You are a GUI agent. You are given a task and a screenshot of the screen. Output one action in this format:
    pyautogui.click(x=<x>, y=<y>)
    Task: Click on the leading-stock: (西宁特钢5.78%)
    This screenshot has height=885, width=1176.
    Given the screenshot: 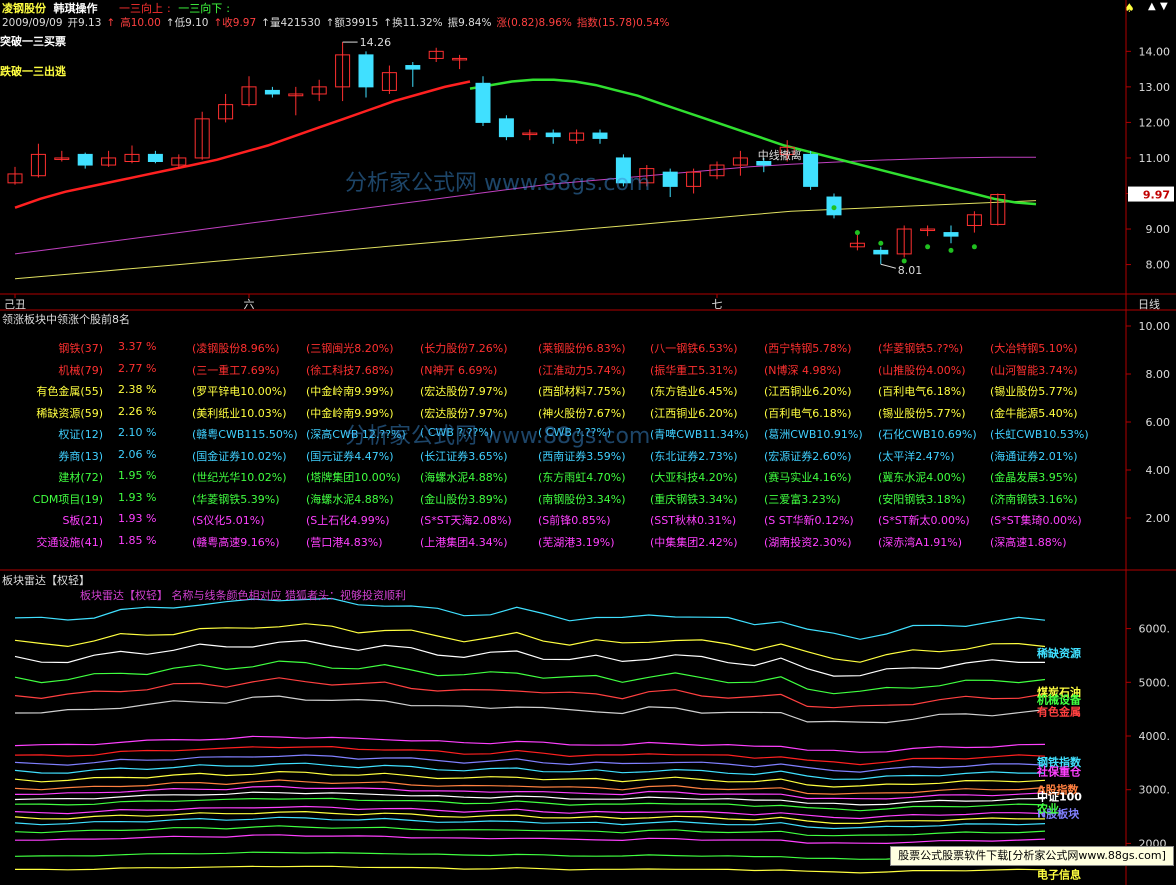 What is the action you would take?
    pyautogui.click(x=808, y=348)
    